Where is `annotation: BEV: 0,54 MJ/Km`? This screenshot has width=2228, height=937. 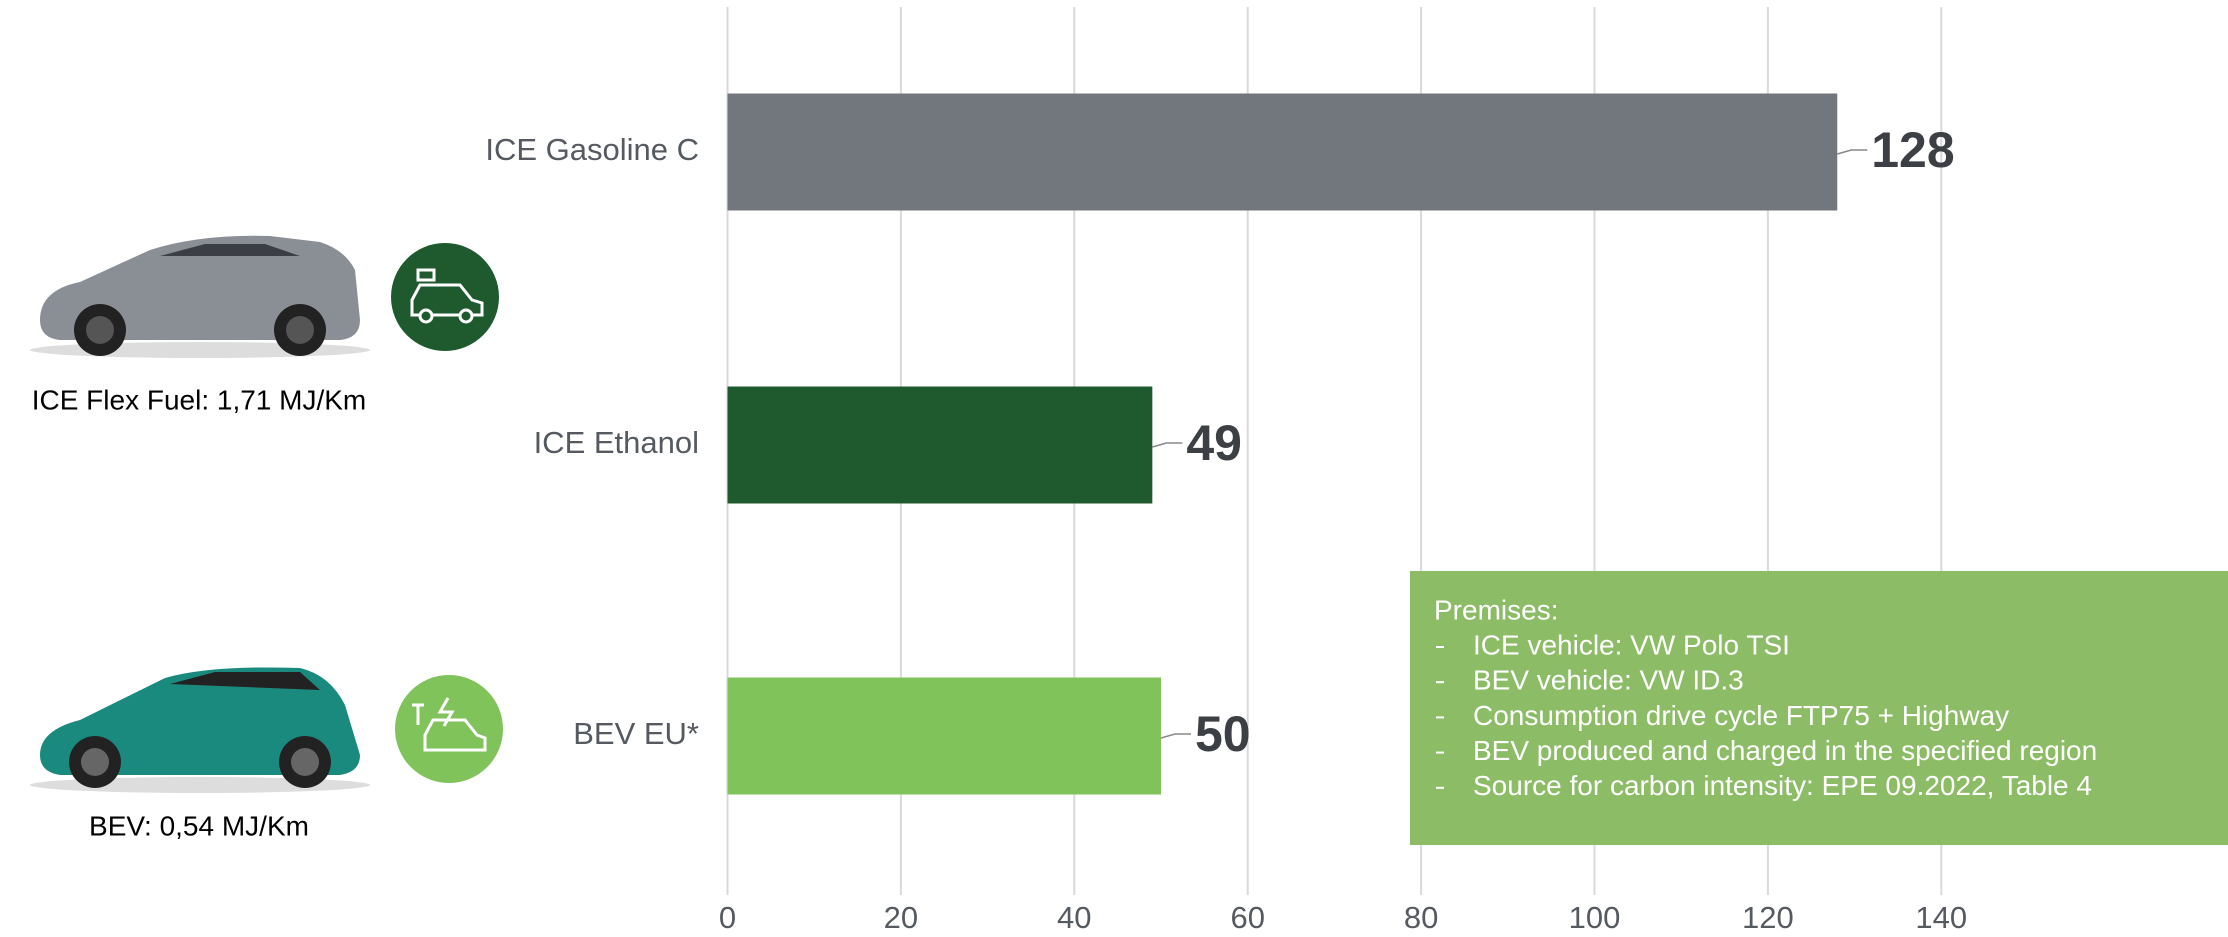 annotation: BEV: 0,54 MJ/Km is located at coordinates (199, 825).